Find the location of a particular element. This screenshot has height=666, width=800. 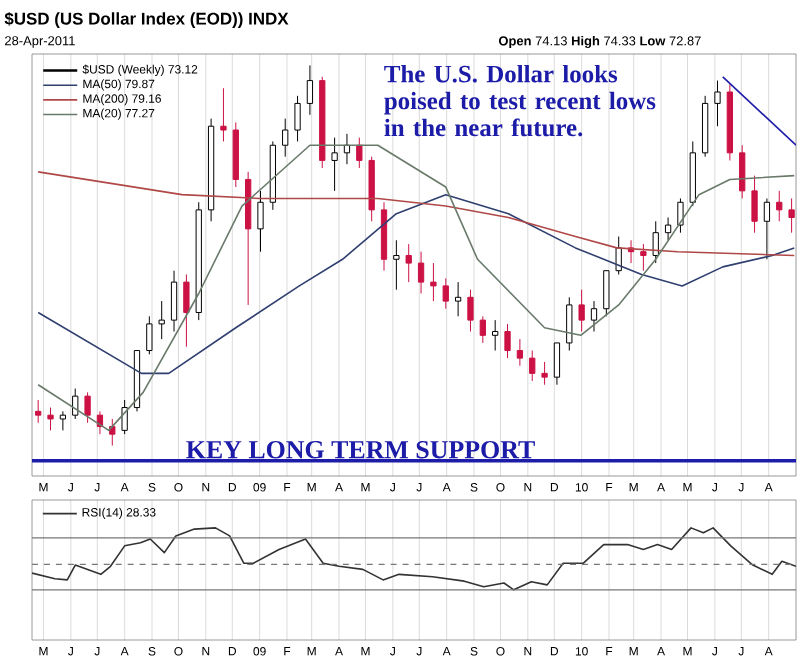

annotation: The U.S. Dollar looks poised to test recent lows in the near future. is located at coordinates (520, 100).